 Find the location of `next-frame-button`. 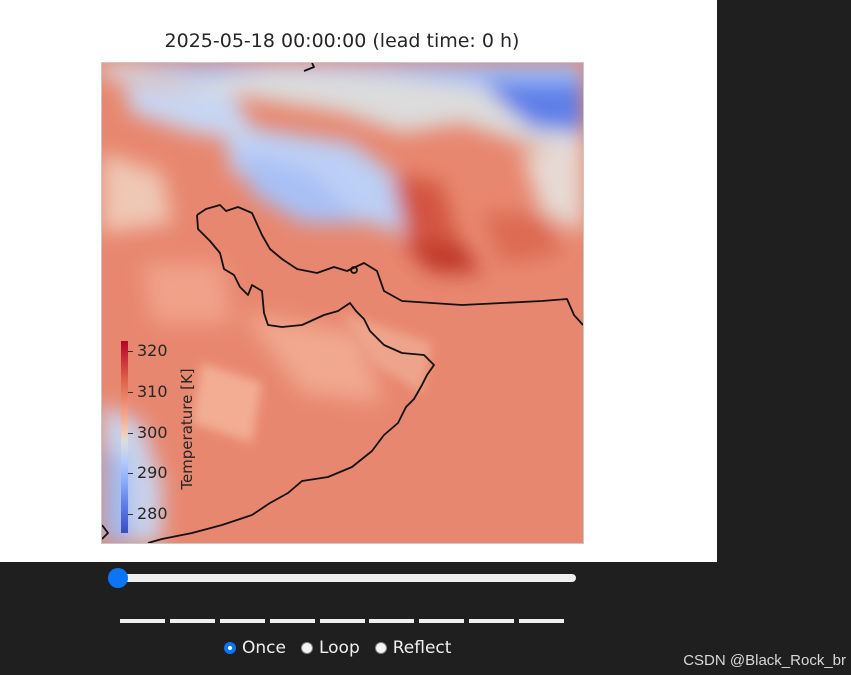

next-frame-button is located at coordinates (441, 621).